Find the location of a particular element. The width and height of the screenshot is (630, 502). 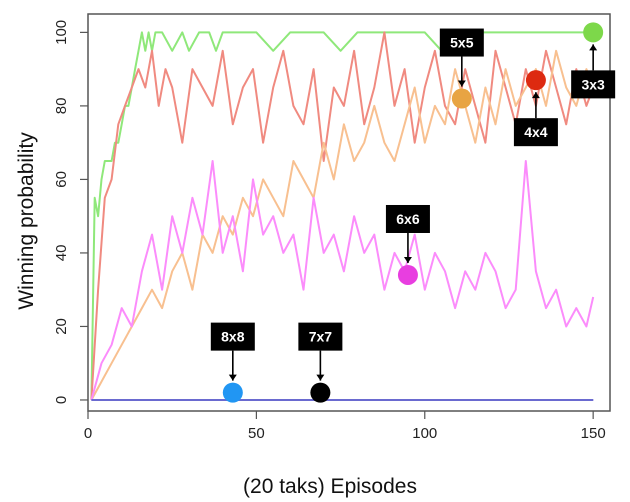

callout-label: 8x8 is located at coordinates (233, 337).